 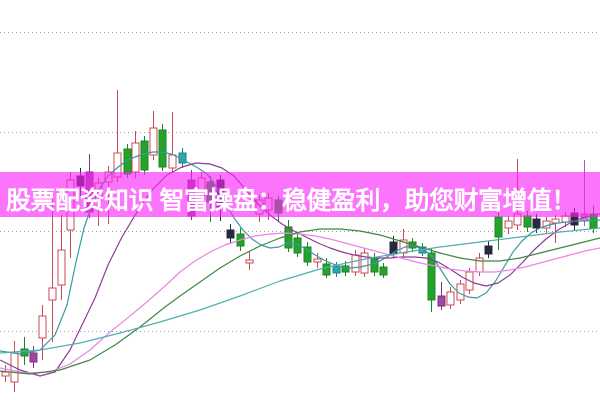 I want to click on candle-teal, so click(x=336, y=269).